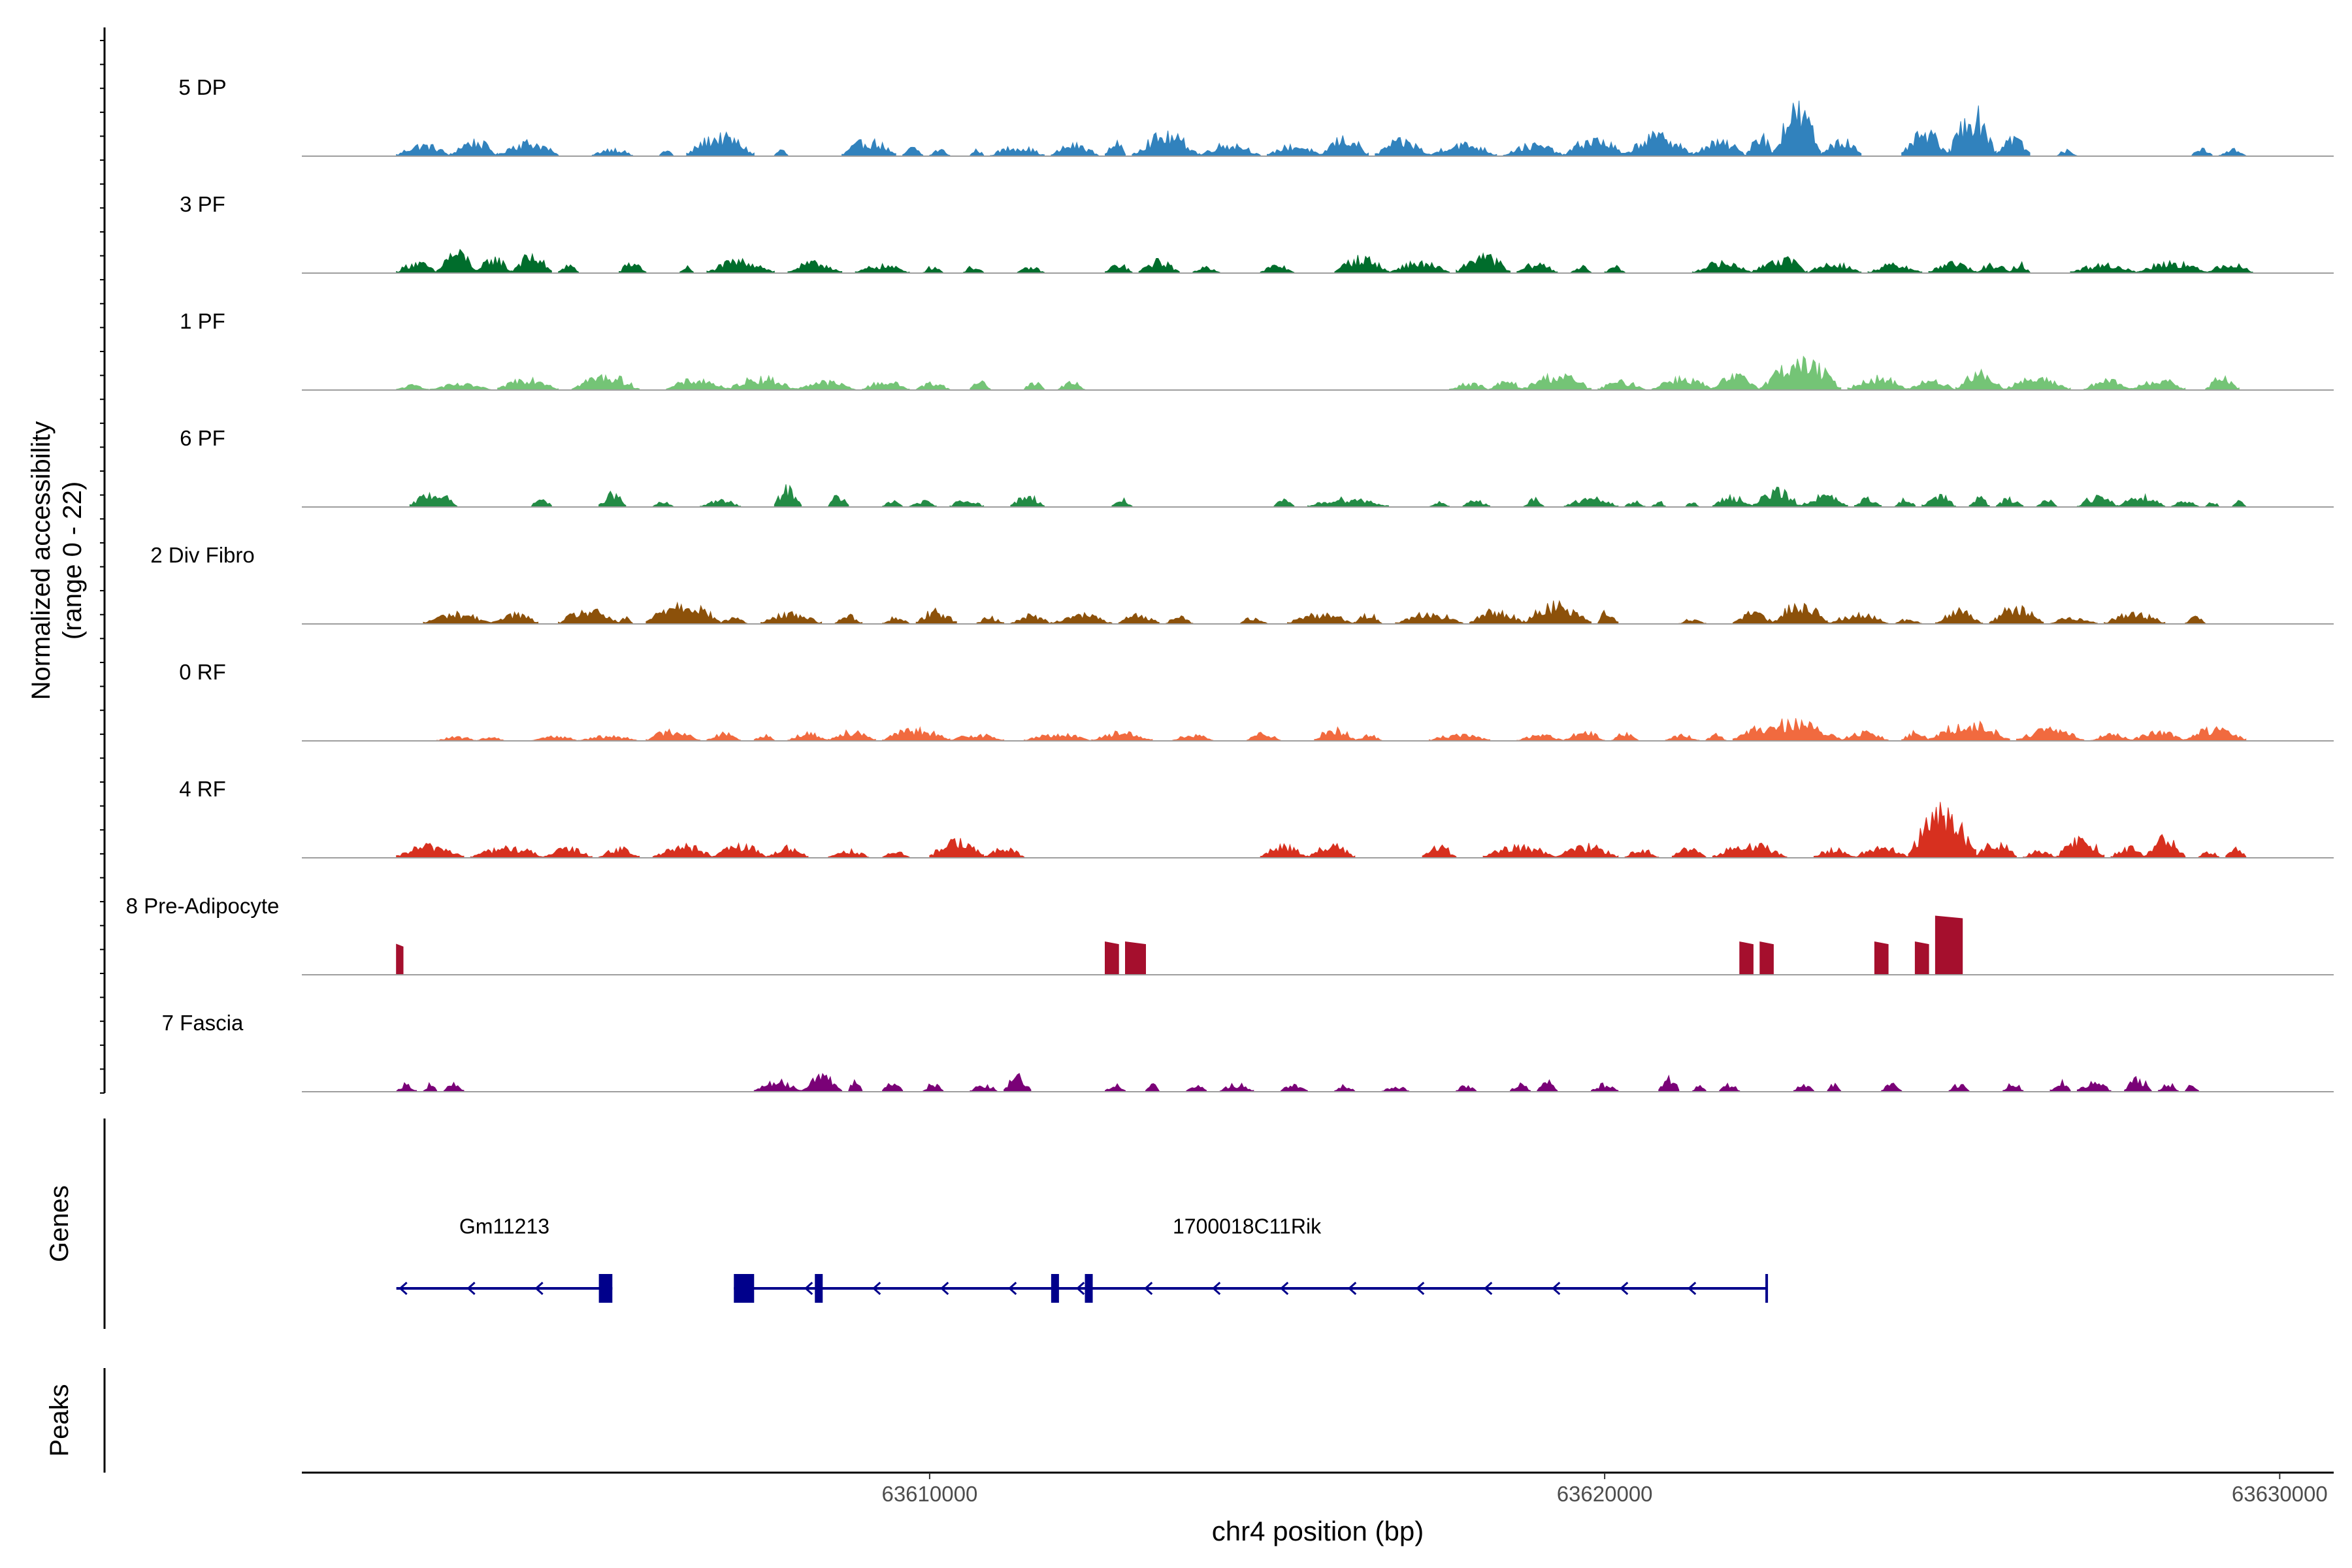  I want to click on track-5-dp: 5 DP, so click(1256, 116).